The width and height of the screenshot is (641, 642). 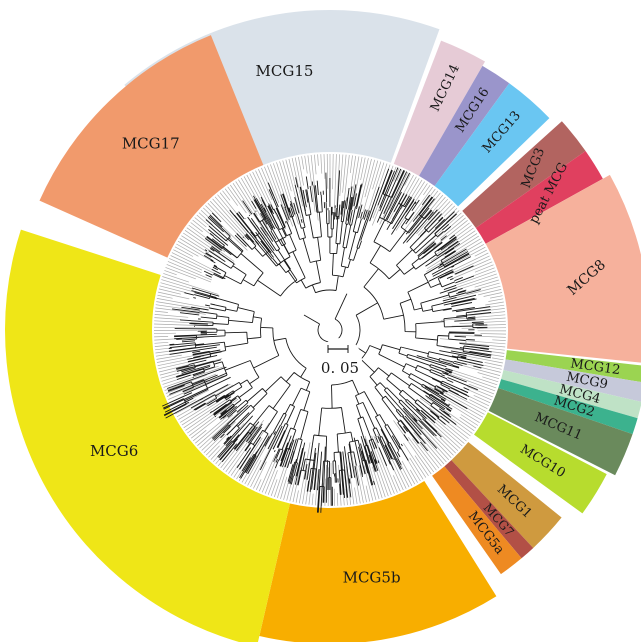 I want to click on scale-bar-label: 0. 05, so click(x=340, y=368).